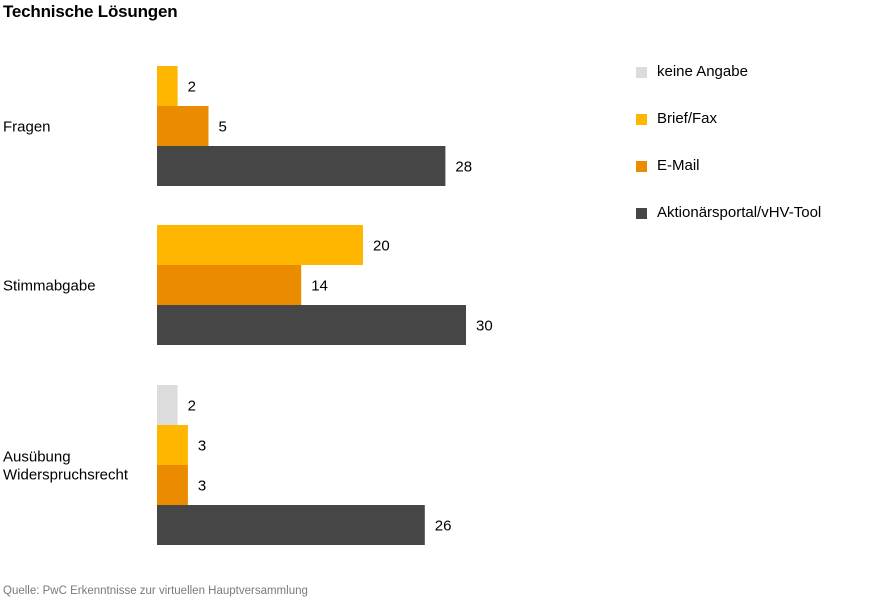 The image size is (885, 600). I want to click on data-label: 14, so click(319, 286).